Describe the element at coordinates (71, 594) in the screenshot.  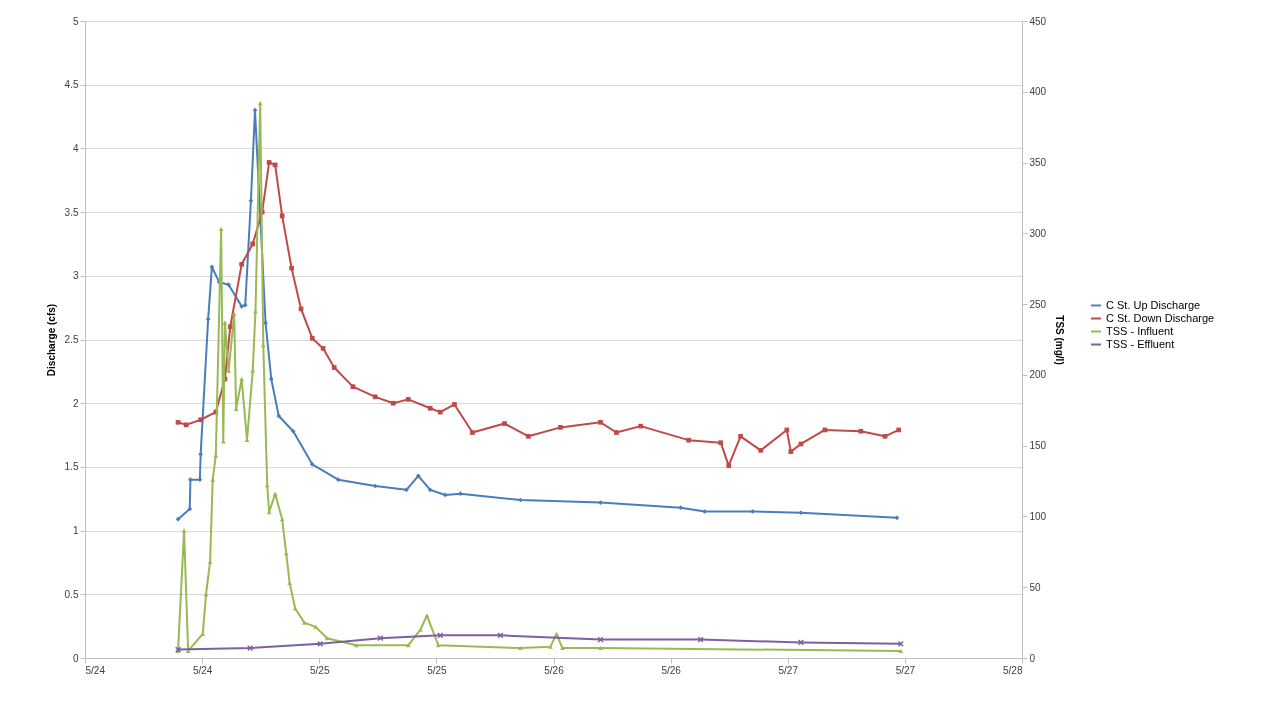
I see `y-tick-label: 0.5` at that location.